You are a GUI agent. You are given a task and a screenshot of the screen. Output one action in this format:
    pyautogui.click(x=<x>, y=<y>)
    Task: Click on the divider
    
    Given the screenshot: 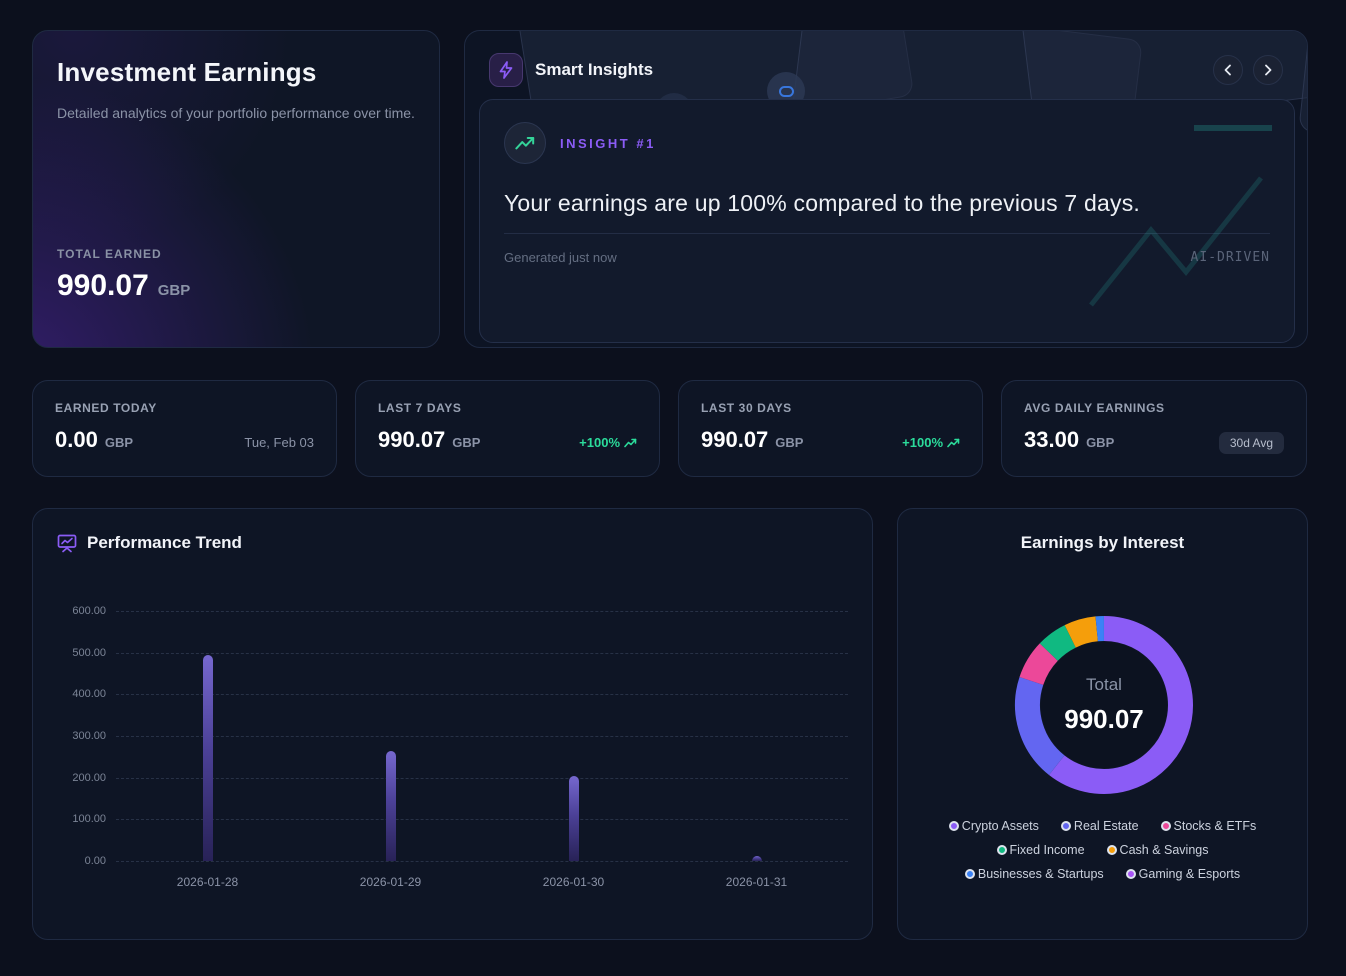 What is the action you would take?
    pyautogui.click(x=887, y=233)
    